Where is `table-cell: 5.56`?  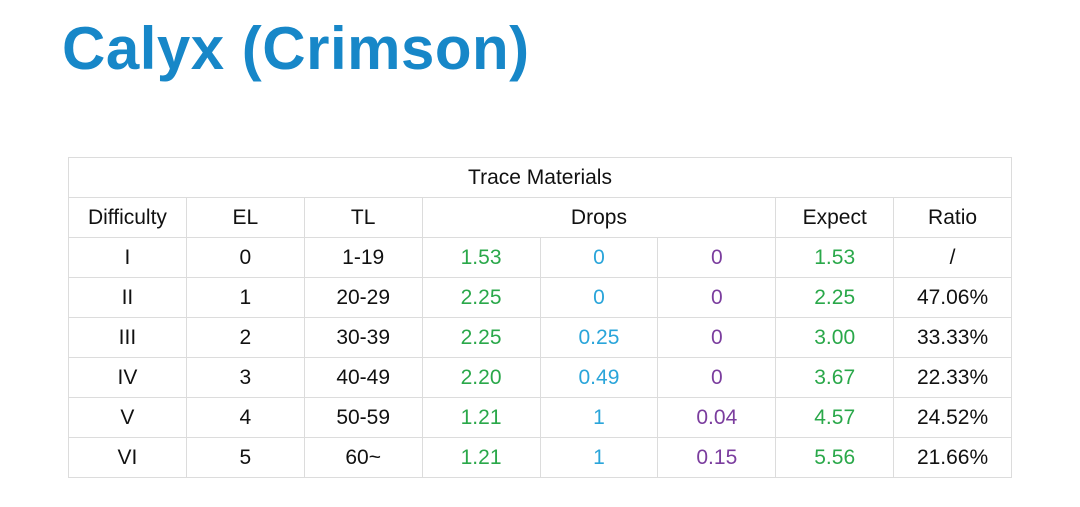
table-cell: 5.56 is located at coordinates (835, 457).